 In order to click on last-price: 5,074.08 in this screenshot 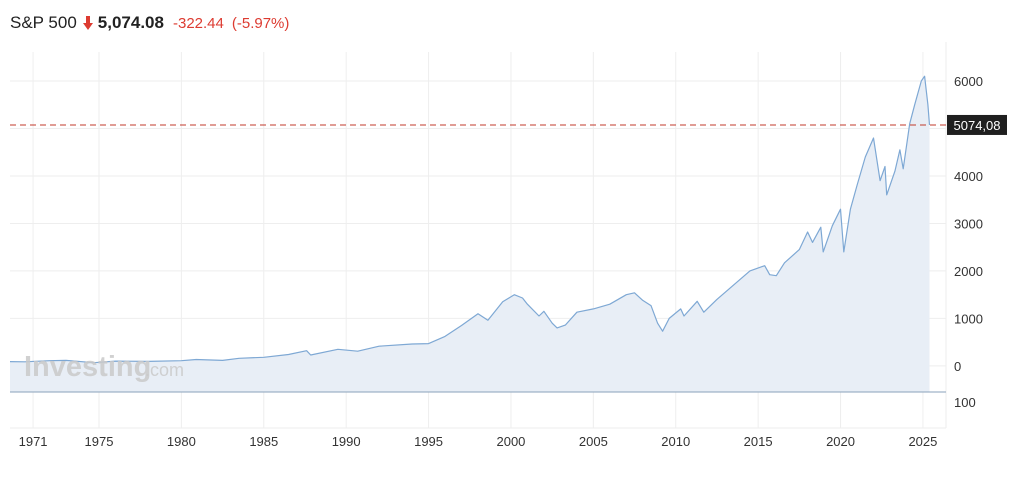, I will do `click(130, 22)`.